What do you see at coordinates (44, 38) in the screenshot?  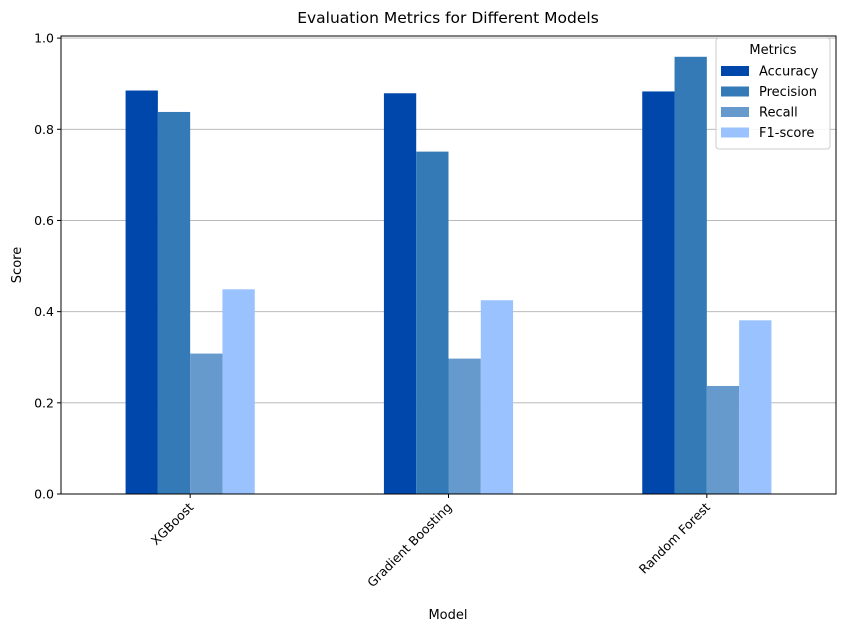 I see `y-tick-label: 1.0` at bounding box center [44, 38].